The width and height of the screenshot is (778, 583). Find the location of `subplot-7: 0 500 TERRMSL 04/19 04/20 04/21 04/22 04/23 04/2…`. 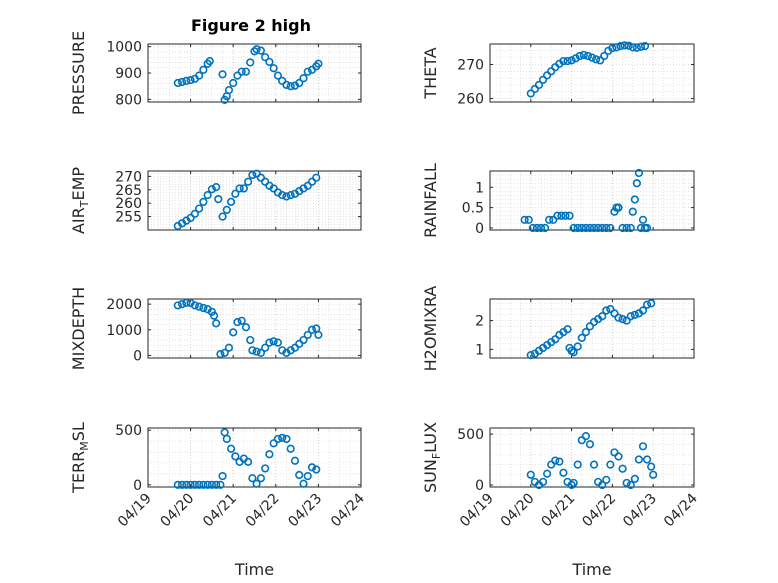

subplot-7: 0 500 TERRMSL 04/19 04/20 04/21 04/22 04/23 04/2… is located at coordinates (218, 500).